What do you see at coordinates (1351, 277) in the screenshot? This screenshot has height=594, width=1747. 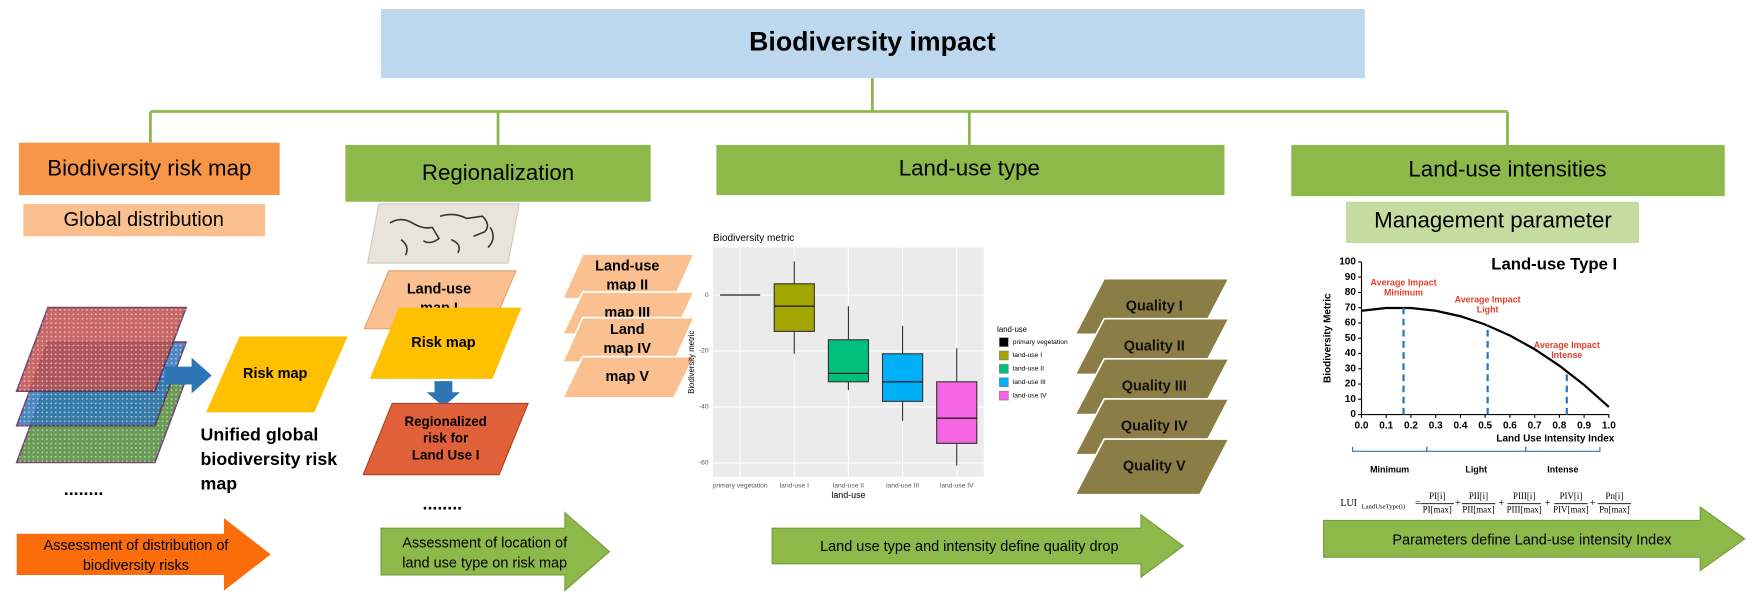 I see `label: 90` at bounding box center [1351, 277].